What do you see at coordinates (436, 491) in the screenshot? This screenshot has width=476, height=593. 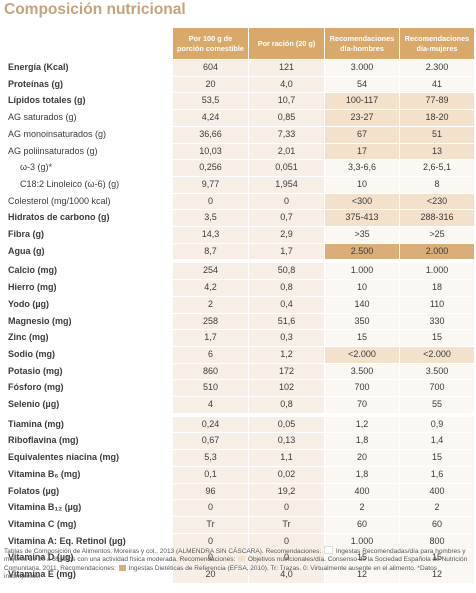 I see `value-women: 400` at bounding box center [436, 491].